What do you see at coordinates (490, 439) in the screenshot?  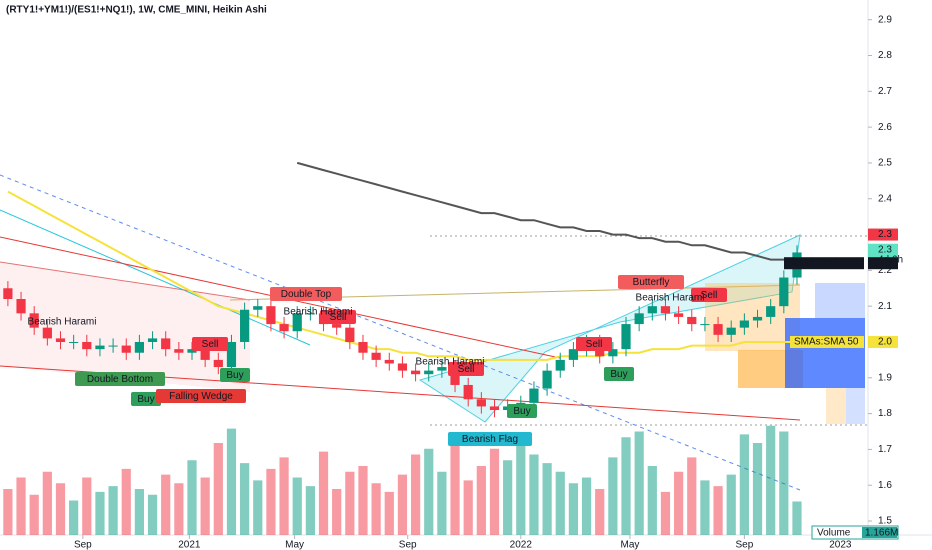 I see `annotation-label: Bearish Flag` at bounding box center [490, 439].